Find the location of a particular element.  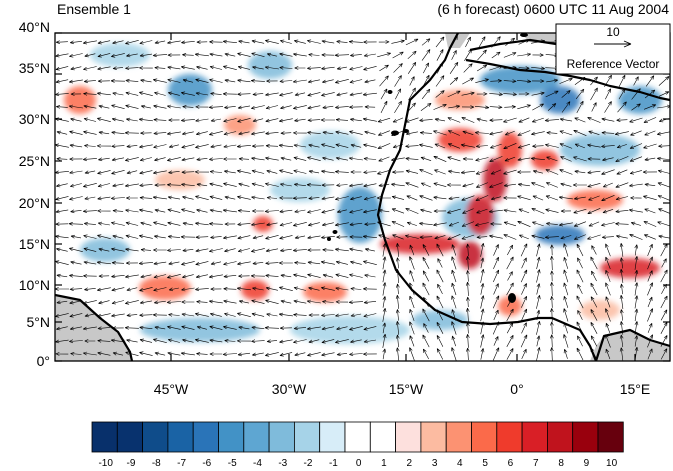

colorbar-label: -8 is located at coordinates (156, 463).